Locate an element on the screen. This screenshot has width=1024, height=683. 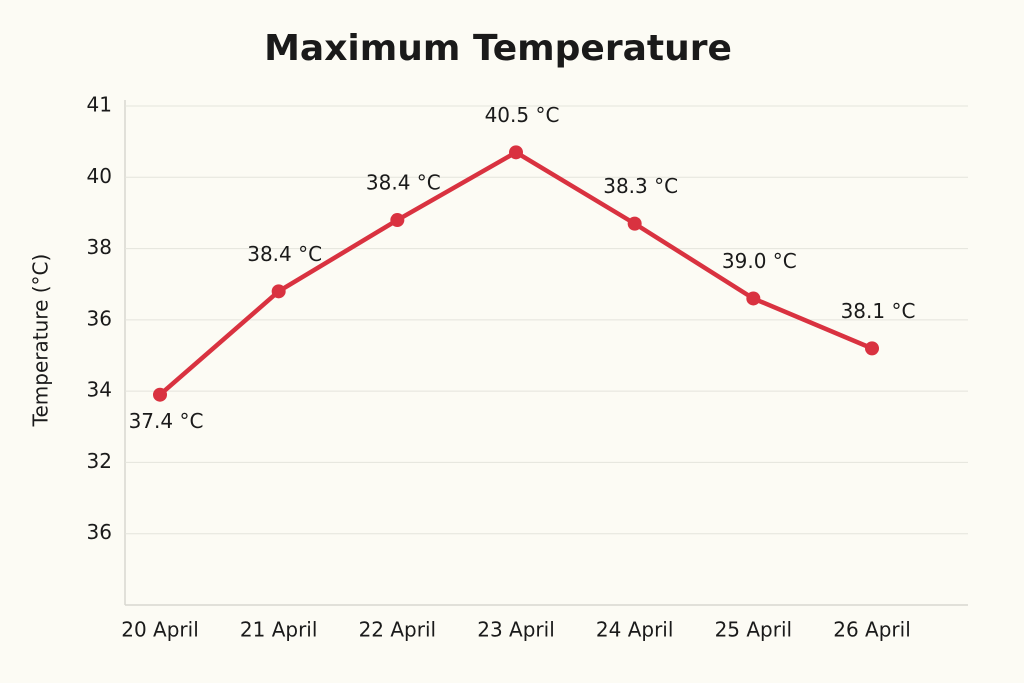
x-tick-label: 20 April is located at coordinates (160, 630).